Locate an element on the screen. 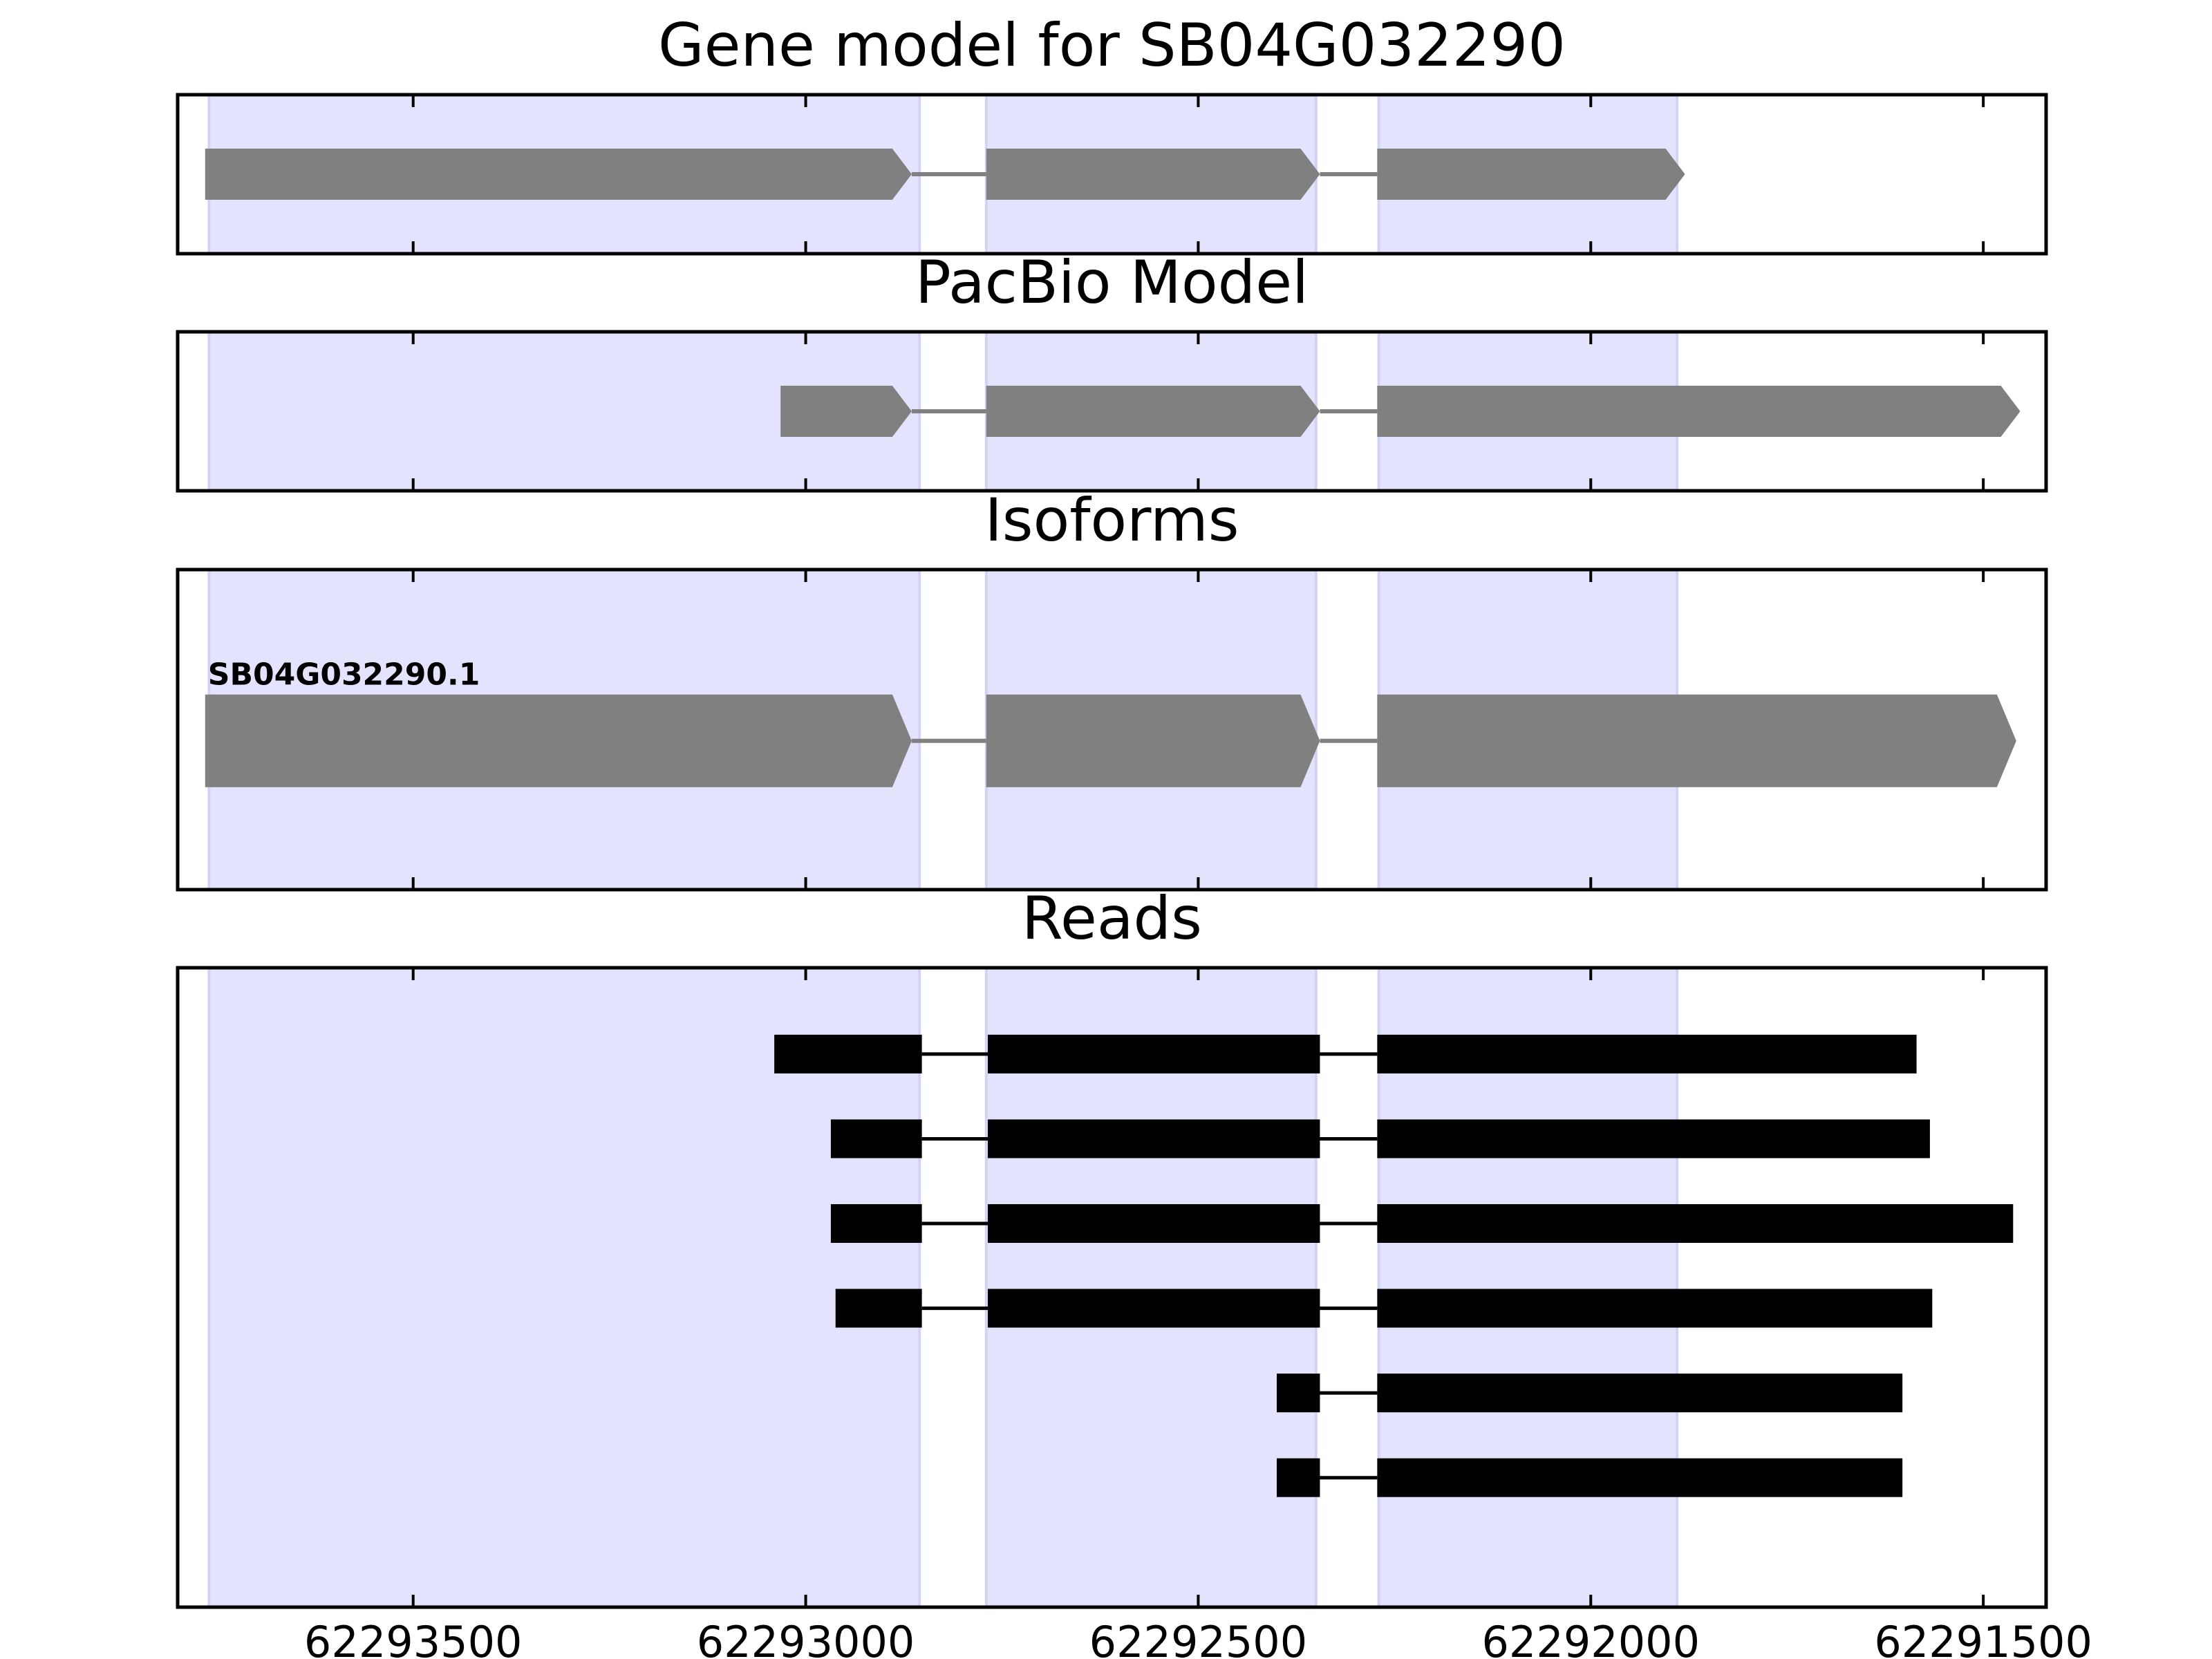 The image size is (2212, 1659). panel-title: Isoforms is located at coordinates (1111, 520).